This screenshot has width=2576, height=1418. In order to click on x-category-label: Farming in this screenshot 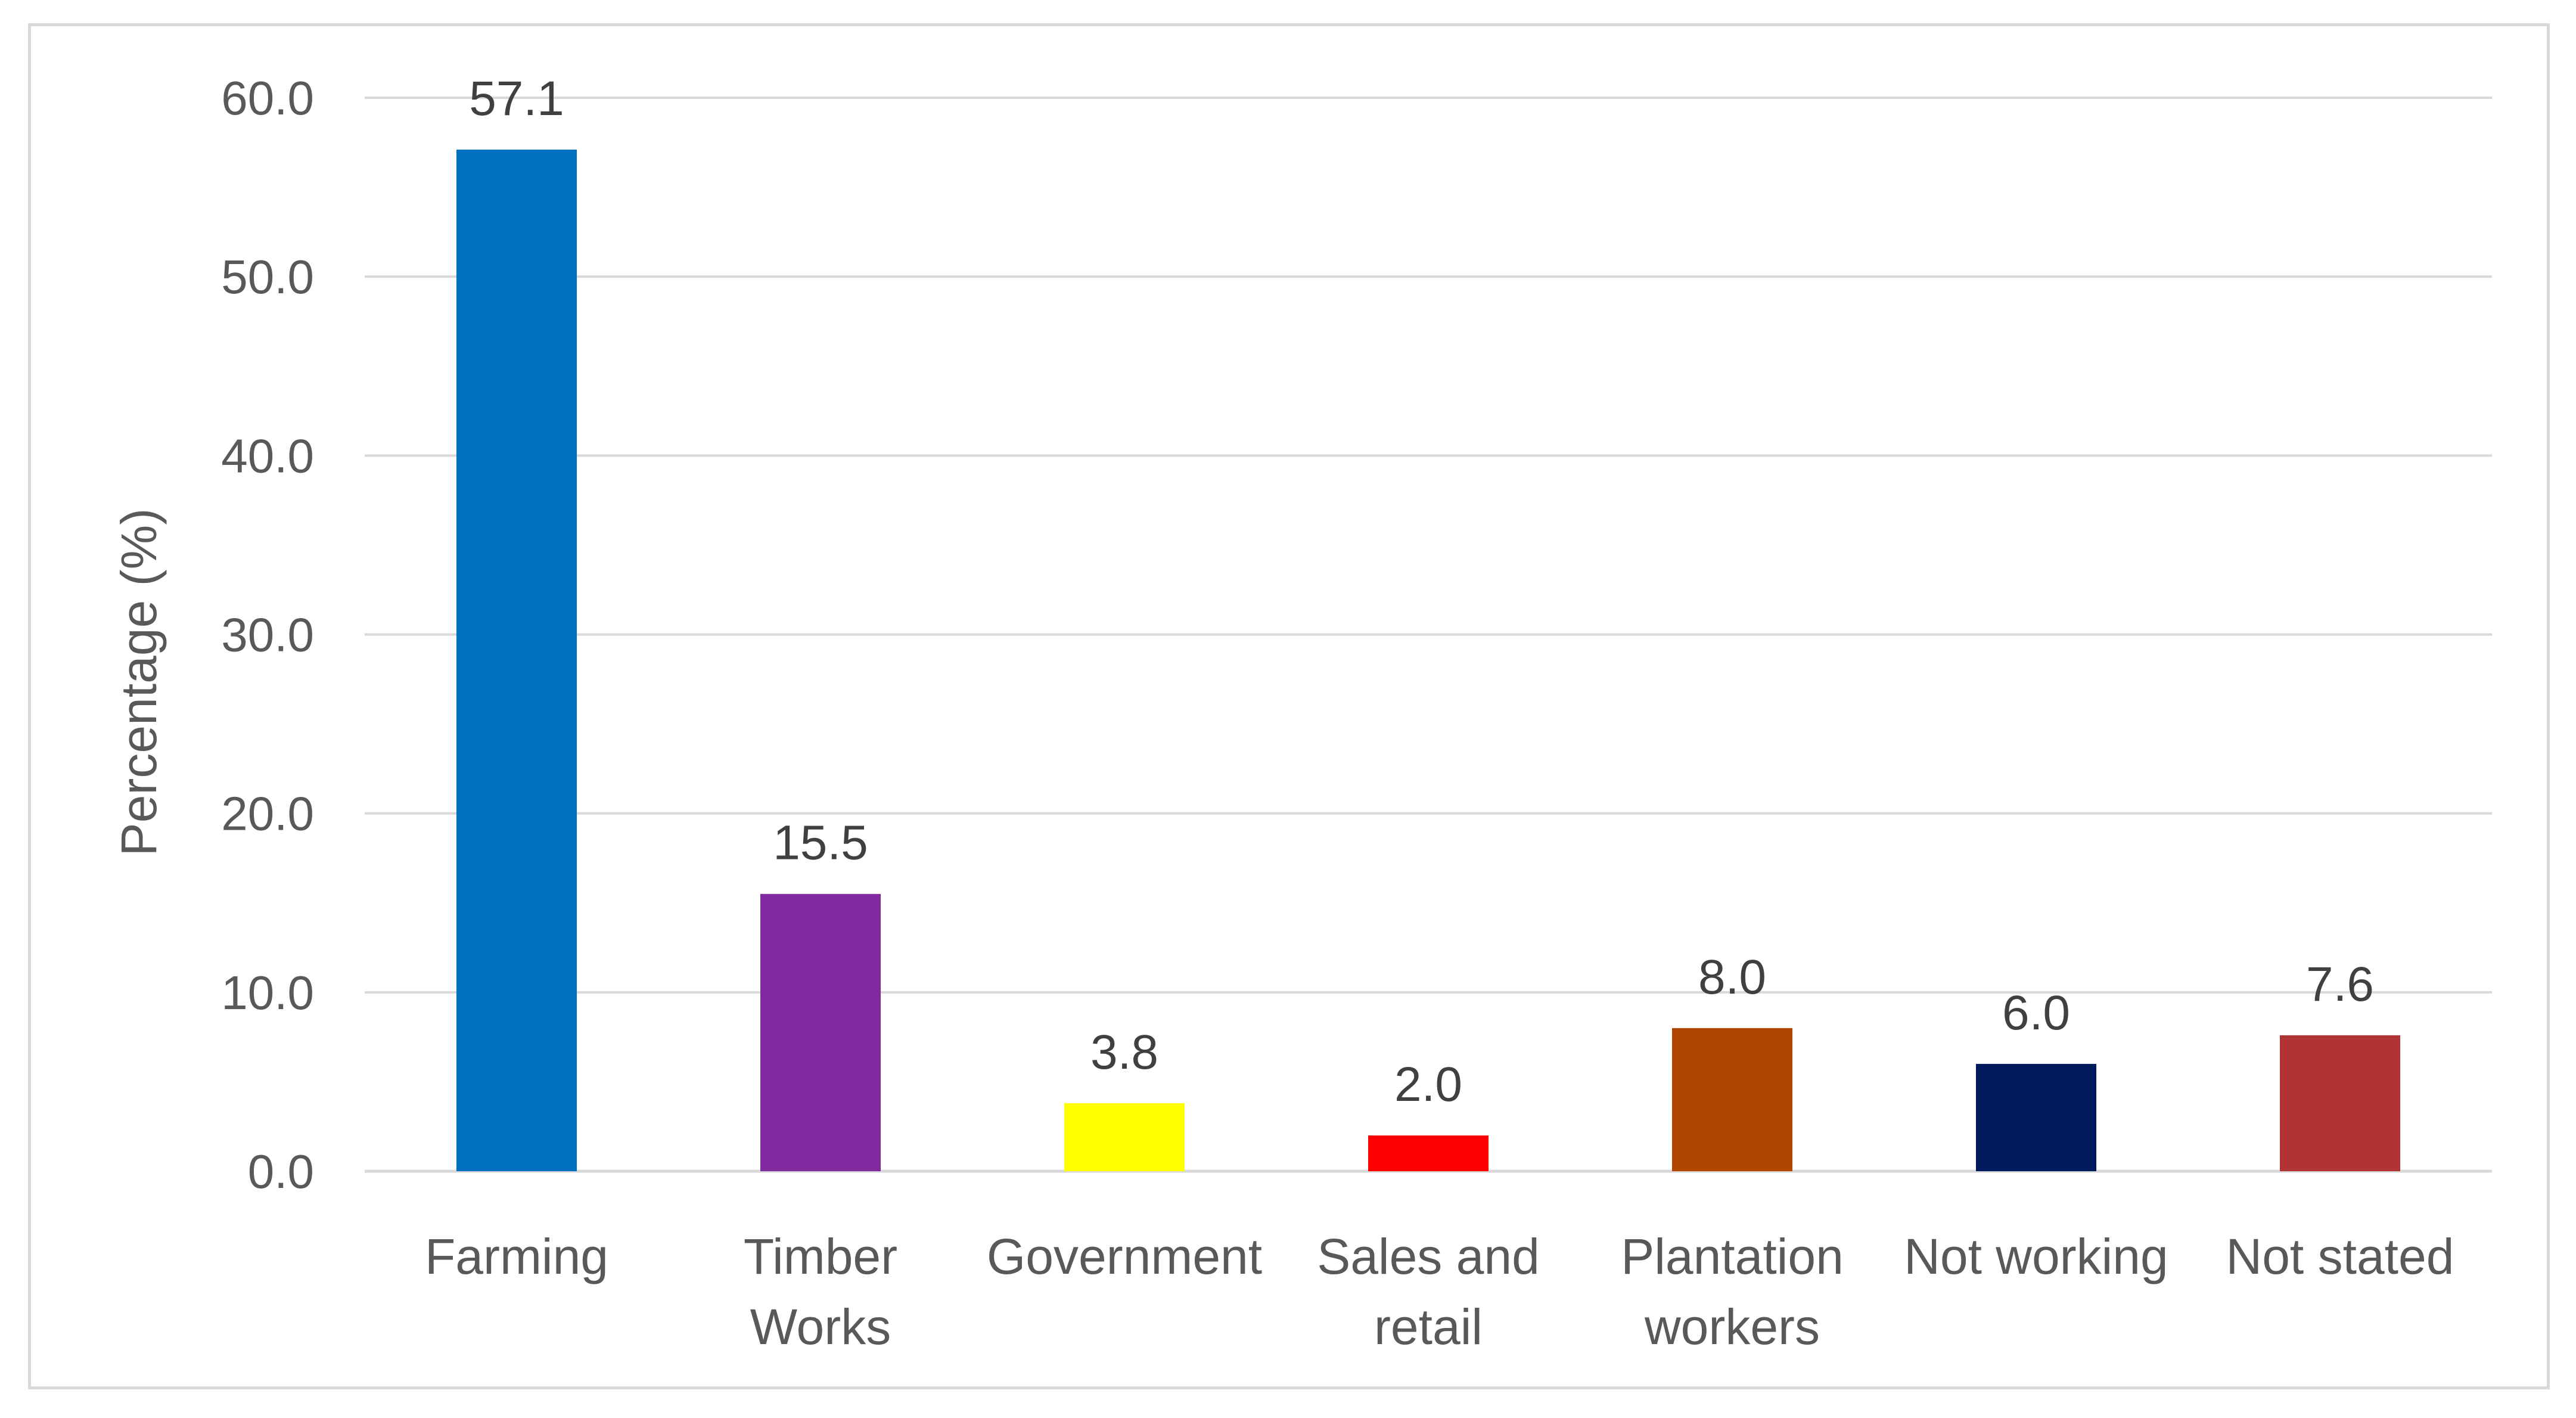, I will do `click(516, 1256)`.